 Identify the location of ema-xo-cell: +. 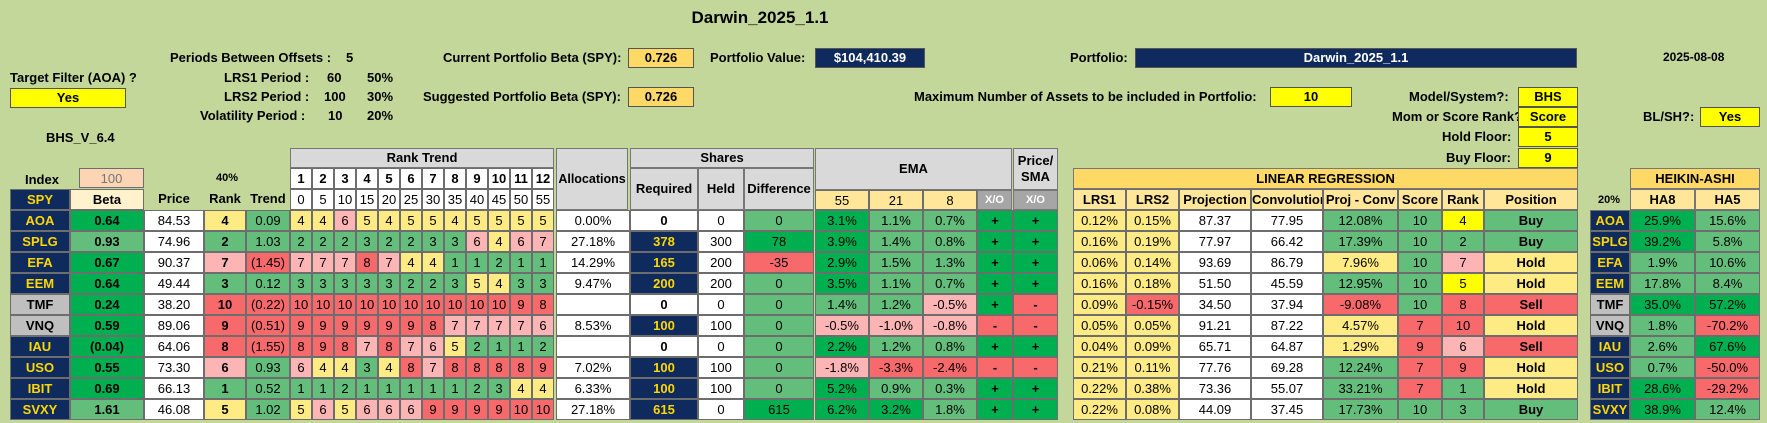
(995, 283).